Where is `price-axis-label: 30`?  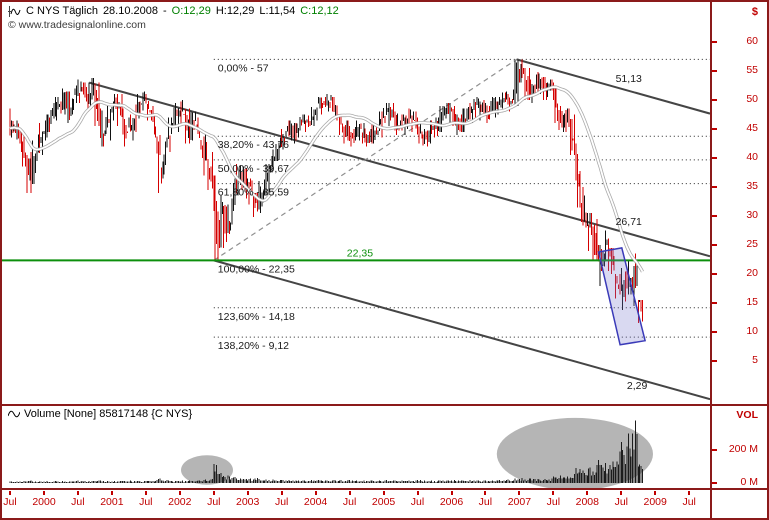 price-axis-label: 30 is located at coordinates (752, 215).